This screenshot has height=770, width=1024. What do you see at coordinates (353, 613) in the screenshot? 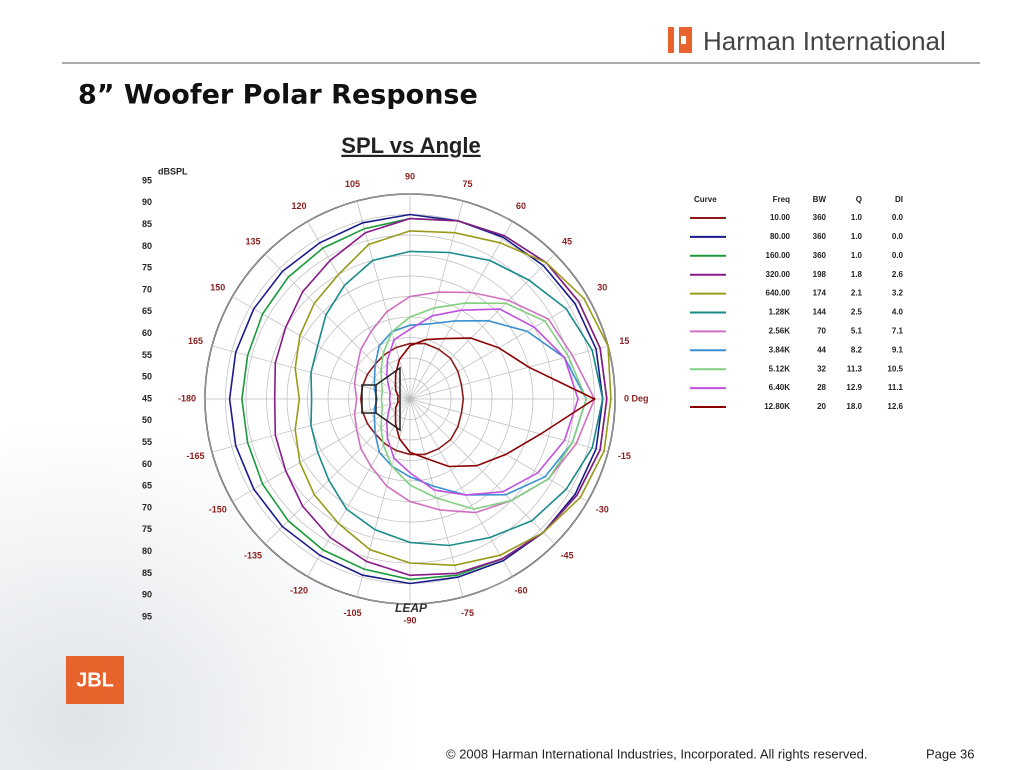
I see `theta-tick-label: -105` at bounding box center [353, 613].